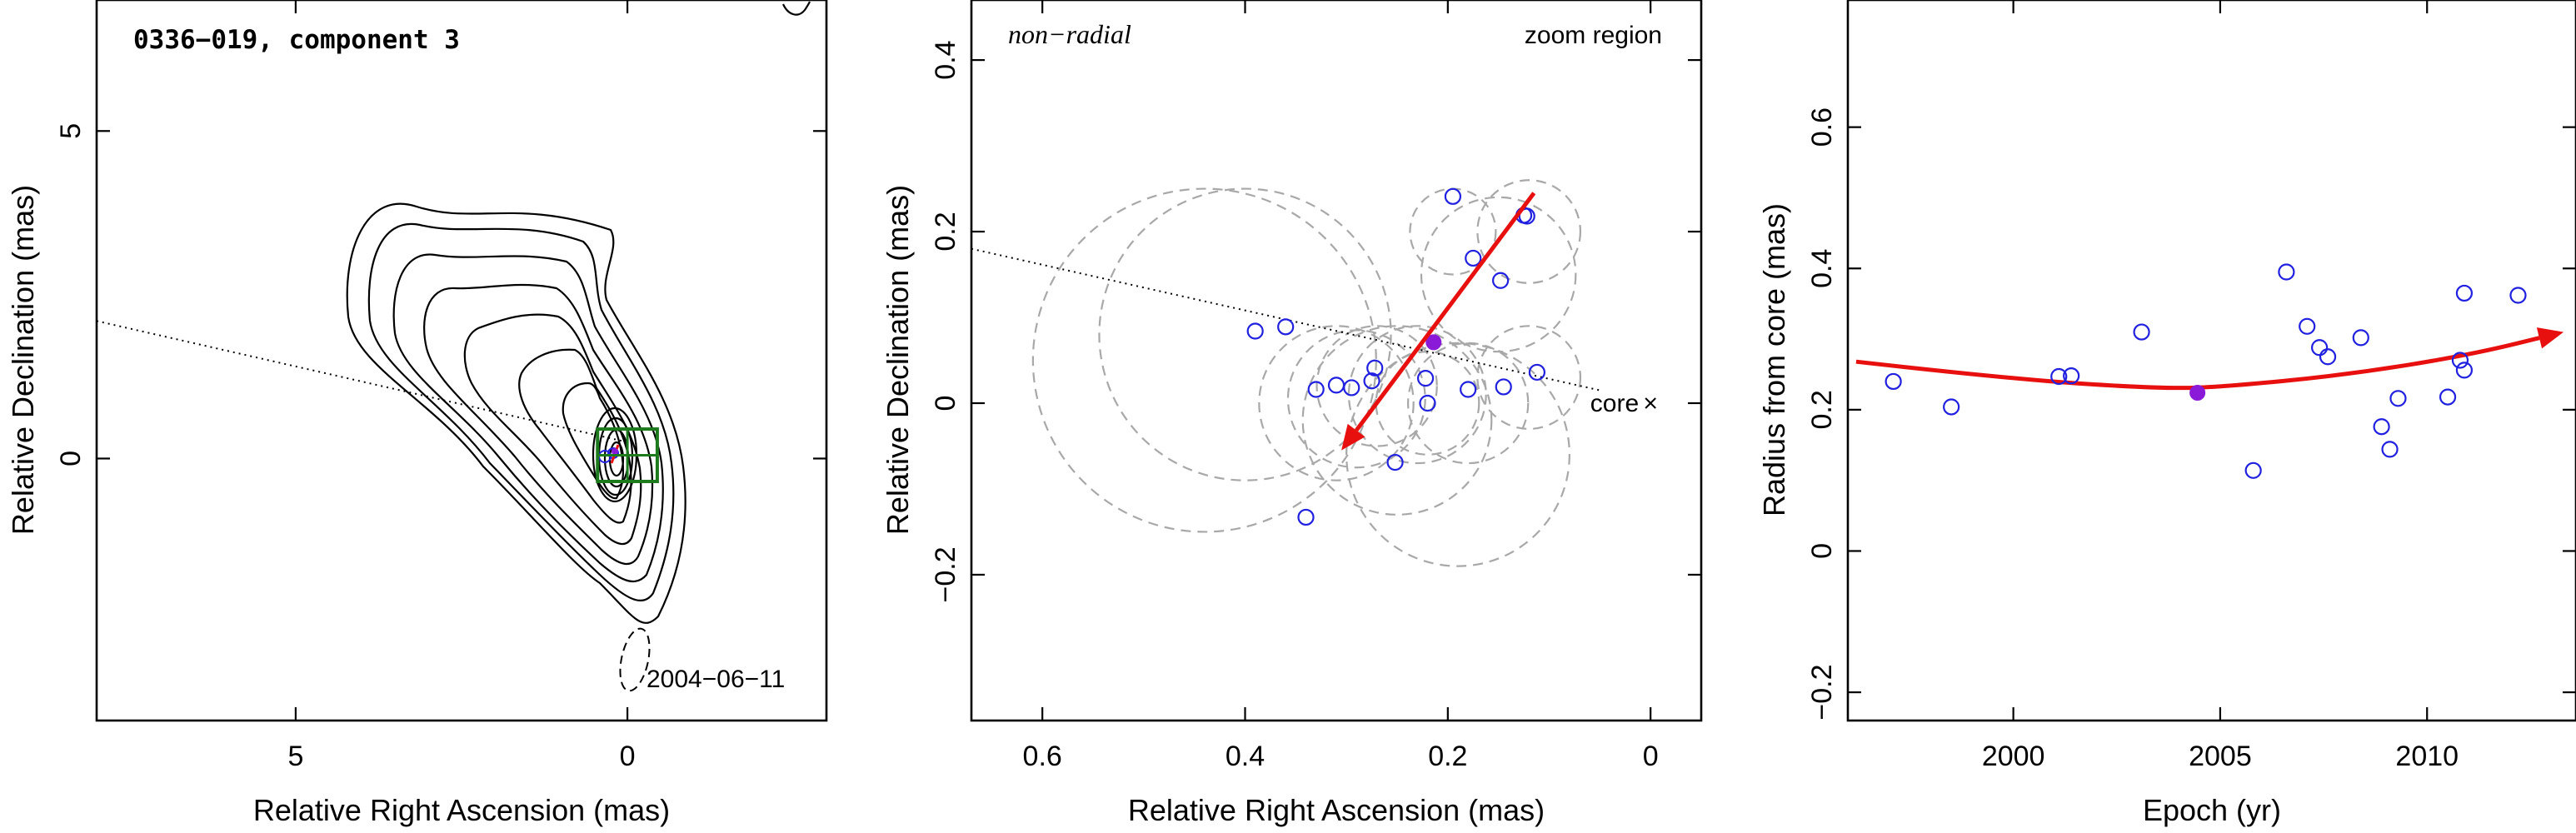  I want to click on x-tick-label: 2005, so click(2220, 756).